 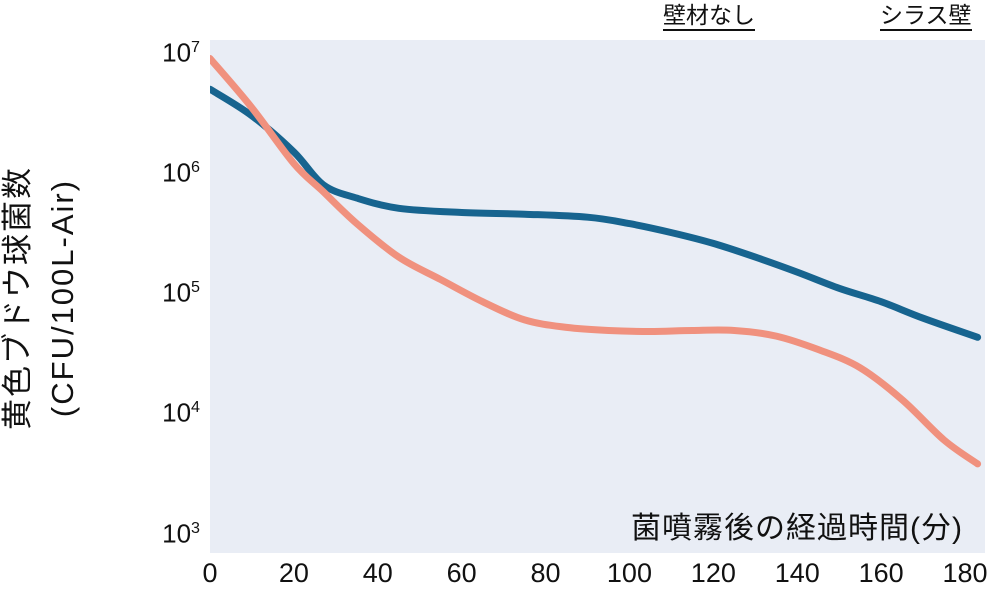 What do you see at coordinates (377, 573) in the screenshot?
I see `x-tick-label: 40` at bounding box center [377, 573].